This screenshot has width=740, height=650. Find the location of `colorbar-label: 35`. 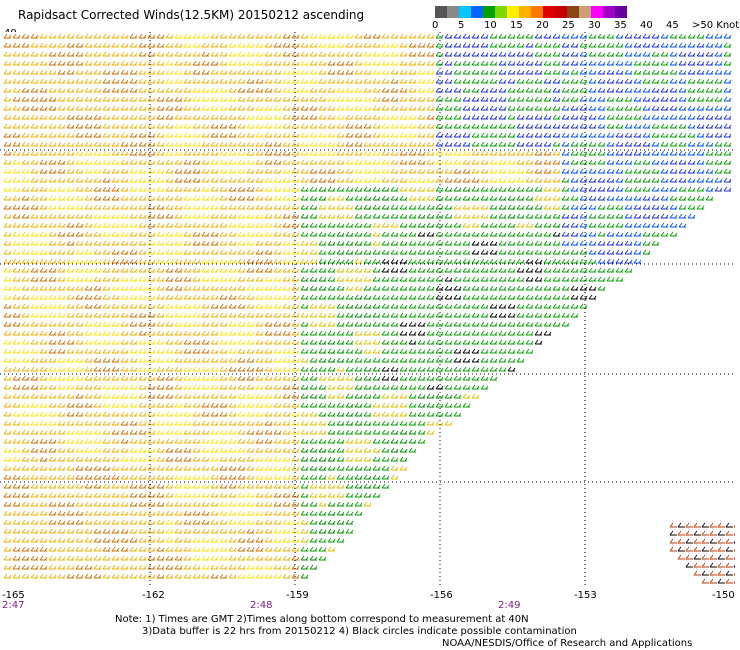

colorbar-label: 35 is located at coordinates (620, 25).